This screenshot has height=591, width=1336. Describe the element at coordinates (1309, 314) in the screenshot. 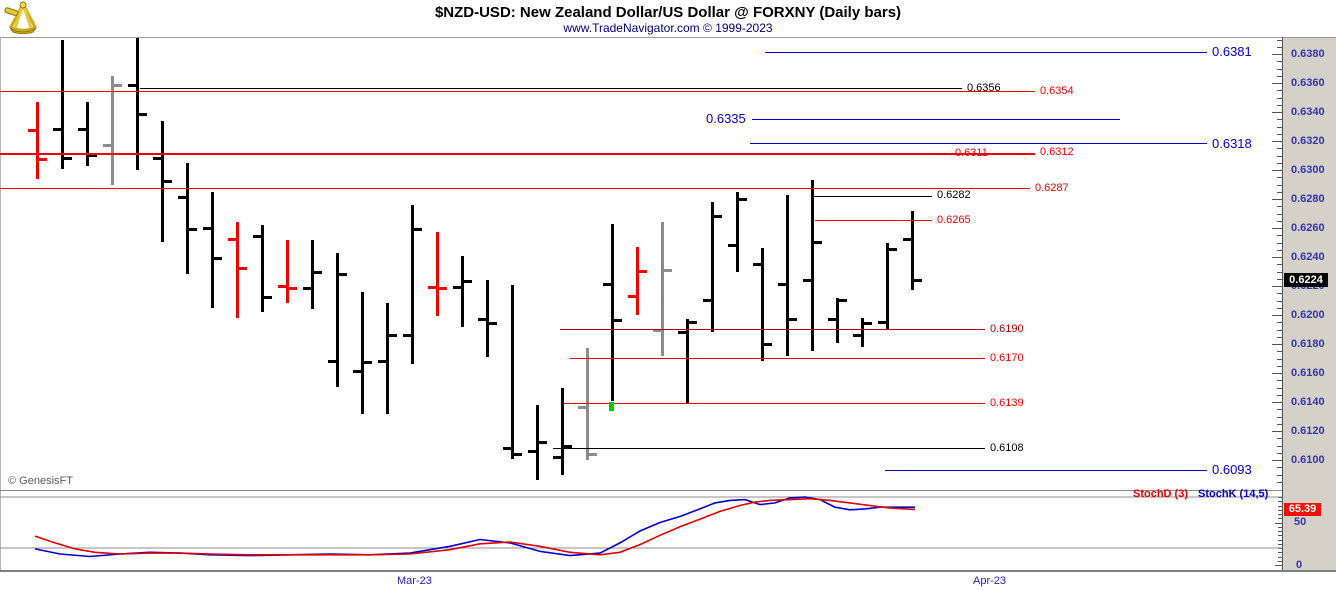

I see `price-axis-gutter` at that location.